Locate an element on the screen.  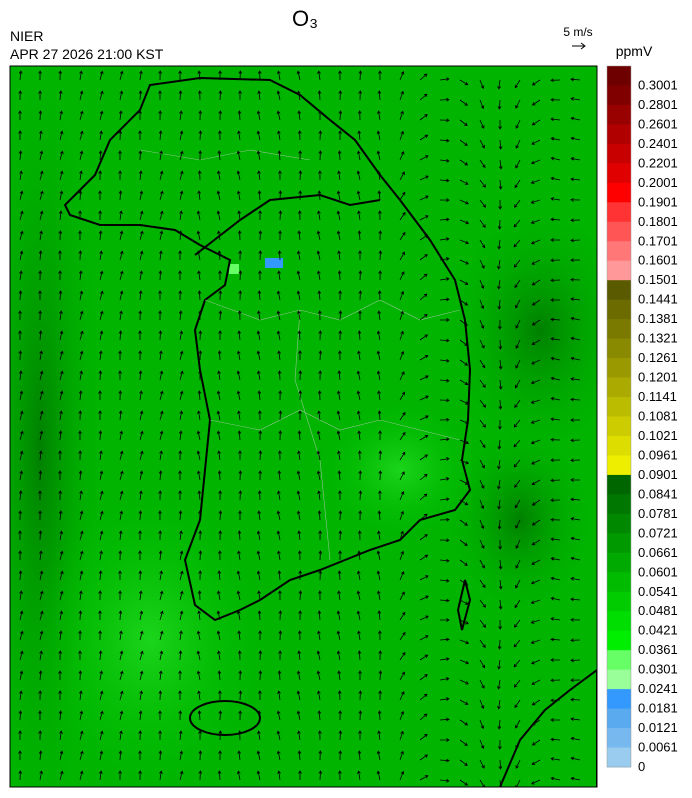
colorbar-label: 0.1381 is located at coordinates (658, 318).